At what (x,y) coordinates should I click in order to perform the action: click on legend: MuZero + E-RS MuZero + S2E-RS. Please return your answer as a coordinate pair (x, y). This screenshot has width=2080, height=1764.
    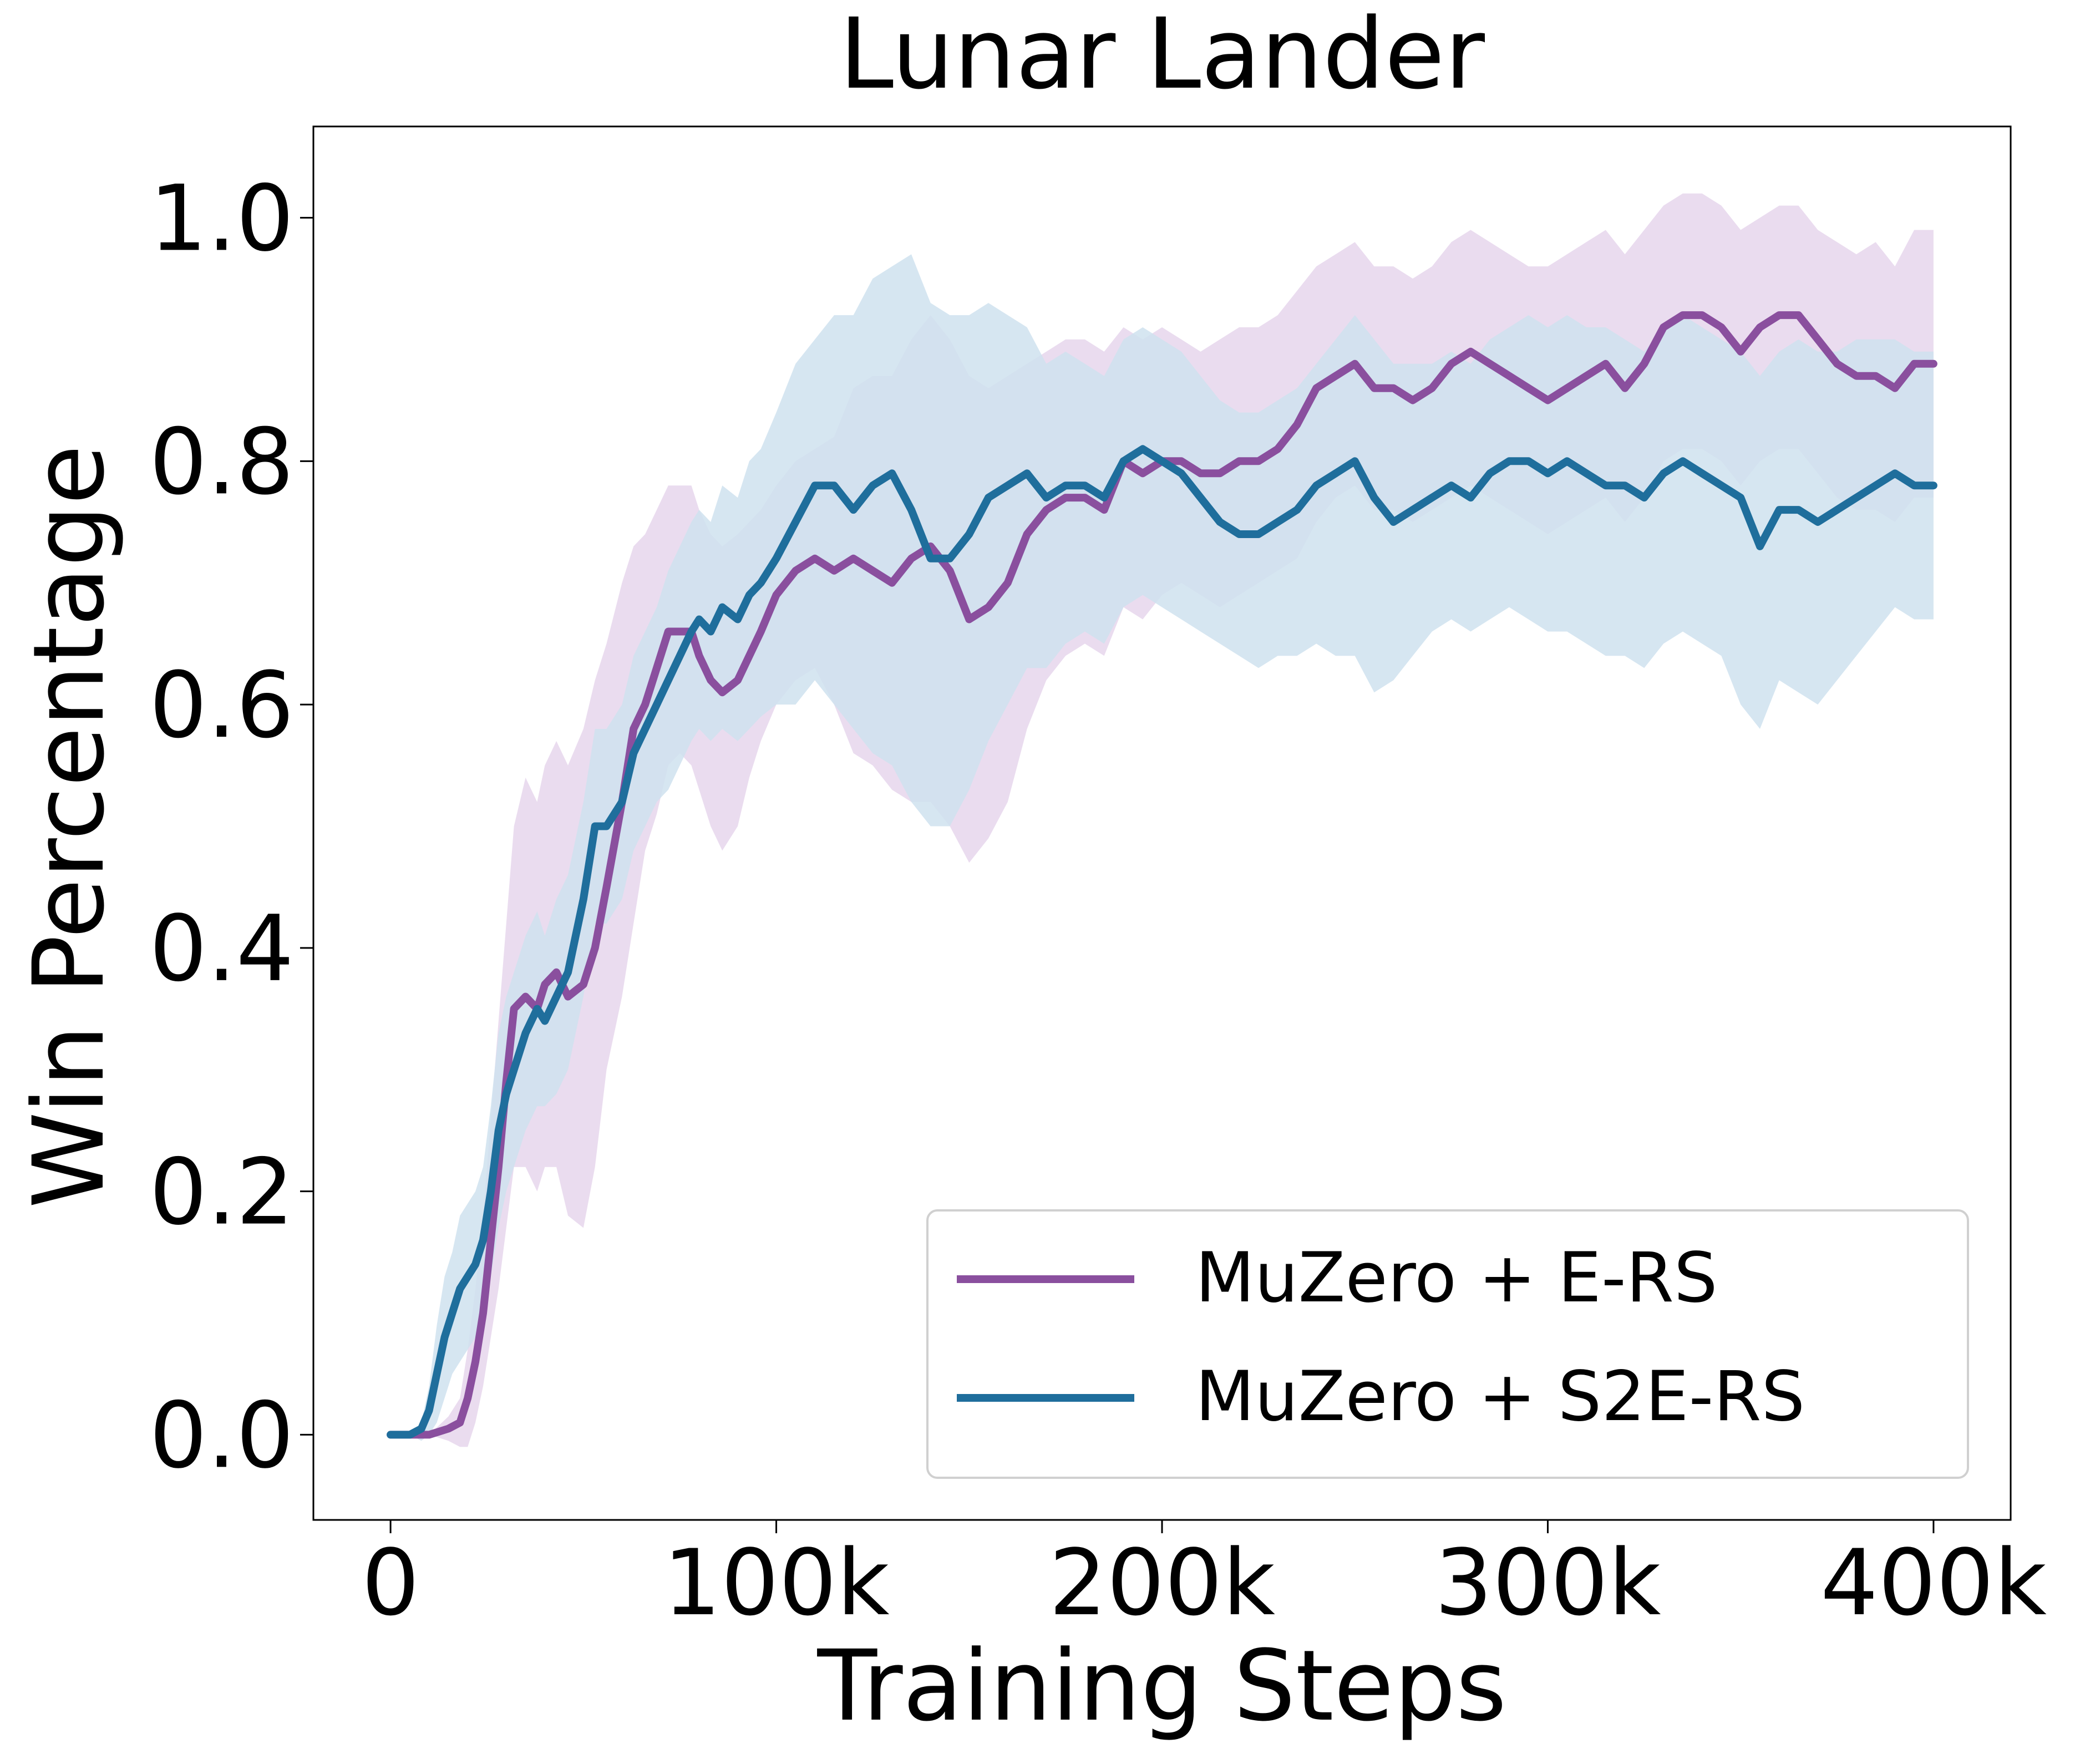
    Looking at the image, I should click on (1447, 1344).